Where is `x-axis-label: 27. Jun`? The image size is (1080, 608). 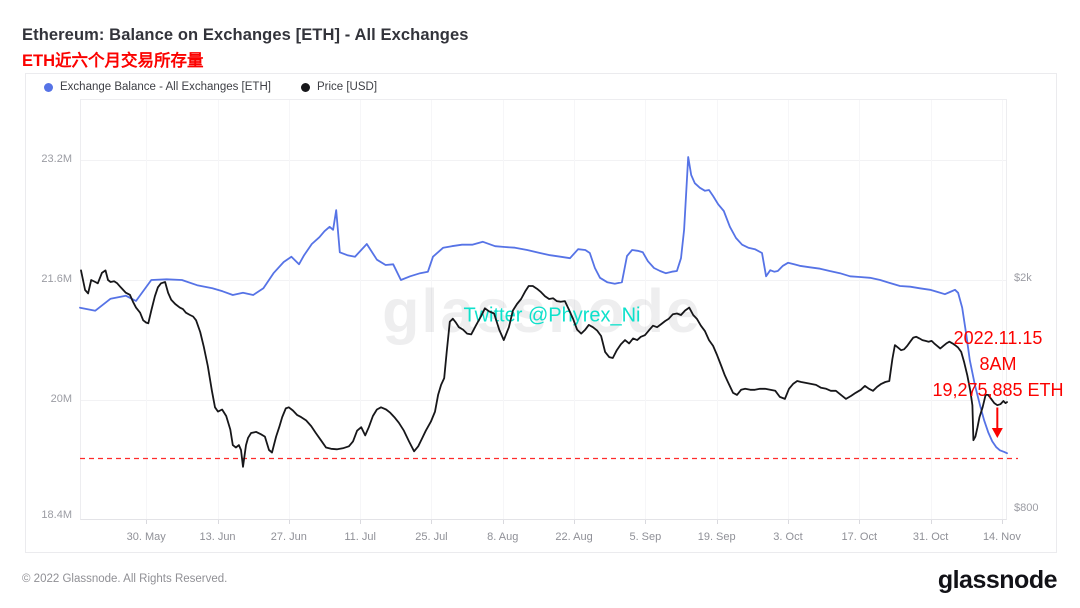 x-axis-label: 27. Jun is located at coordinates (288, 537).